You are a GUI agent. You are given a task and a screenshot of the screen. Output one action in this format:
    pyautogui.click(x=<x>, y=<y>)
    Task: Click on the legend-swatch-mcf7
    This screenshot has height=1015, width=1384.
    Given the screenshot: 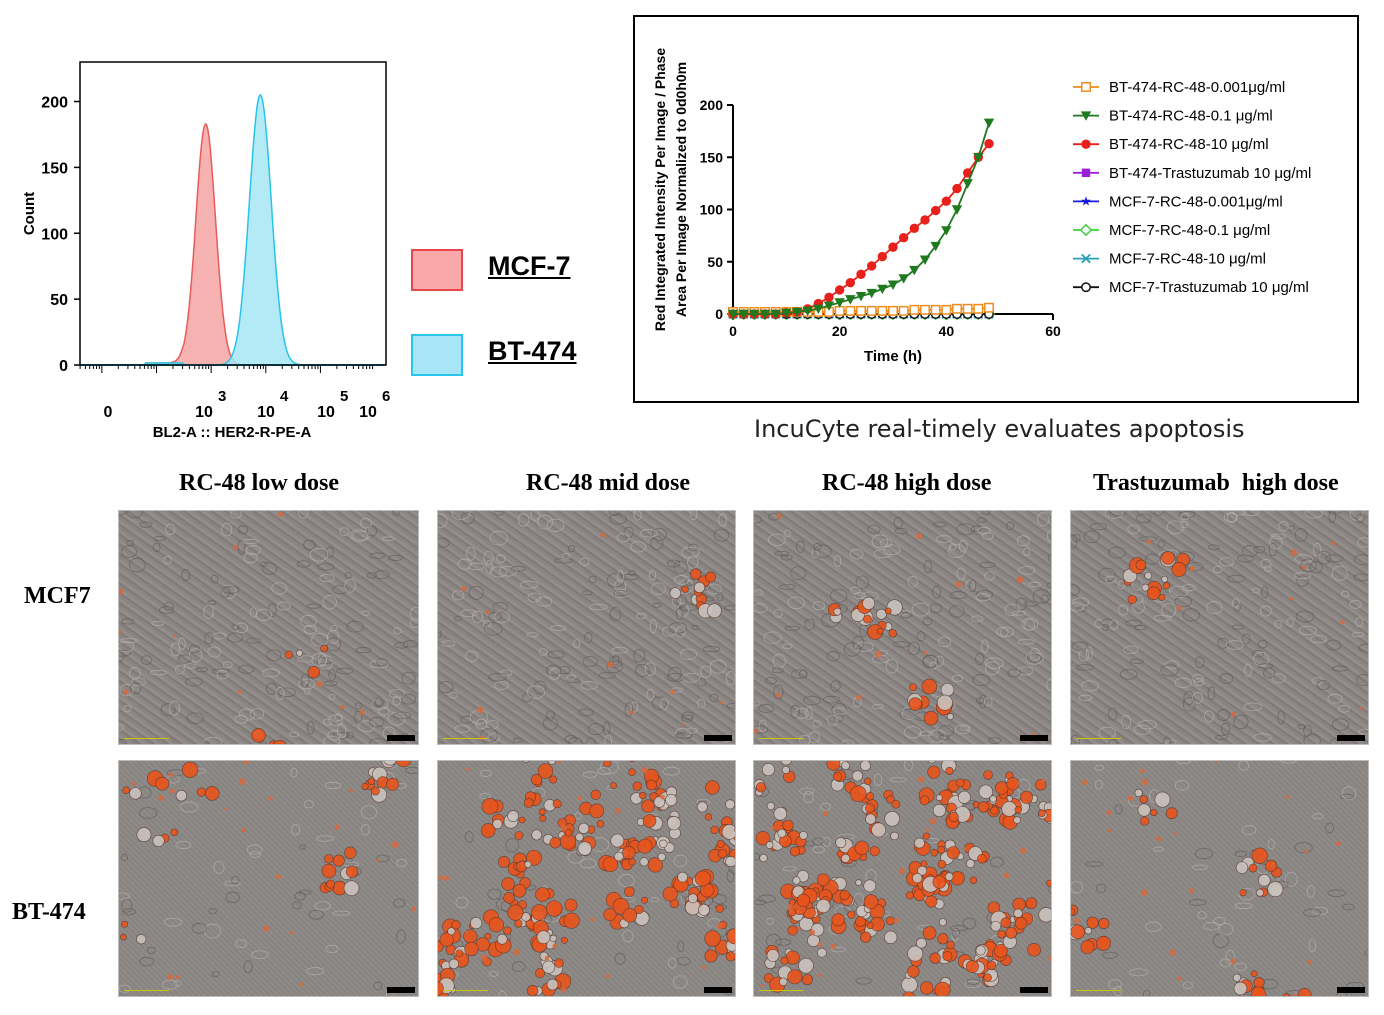 What is the action you would take?
    pyautogui.click(x=437, y=270)
    